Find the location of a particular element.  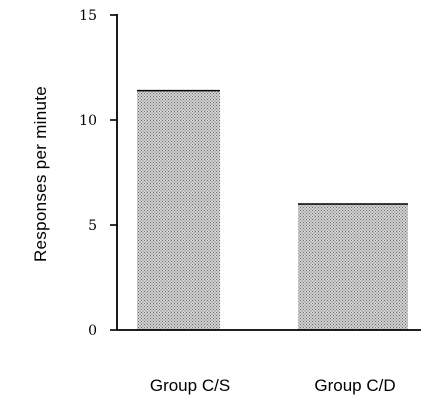

bar-group-cd is located at coordinates (353, 267).